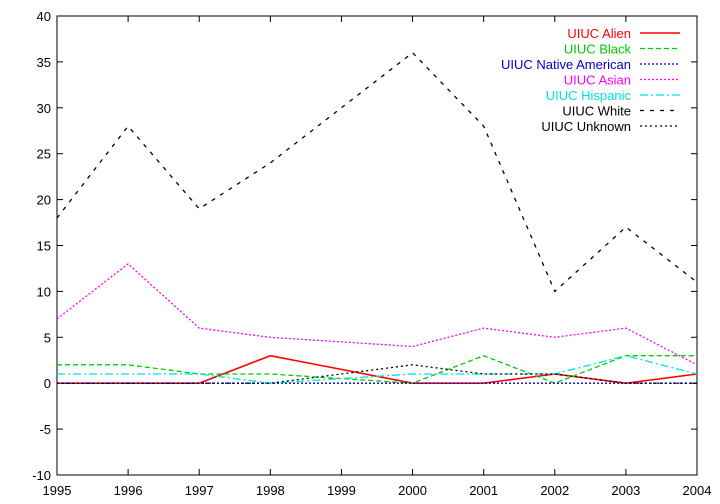  What do you see at coordinates (697, 490) in the screenshot?
I see `x-tick-label: 2004` at bounding box center [697, 490].